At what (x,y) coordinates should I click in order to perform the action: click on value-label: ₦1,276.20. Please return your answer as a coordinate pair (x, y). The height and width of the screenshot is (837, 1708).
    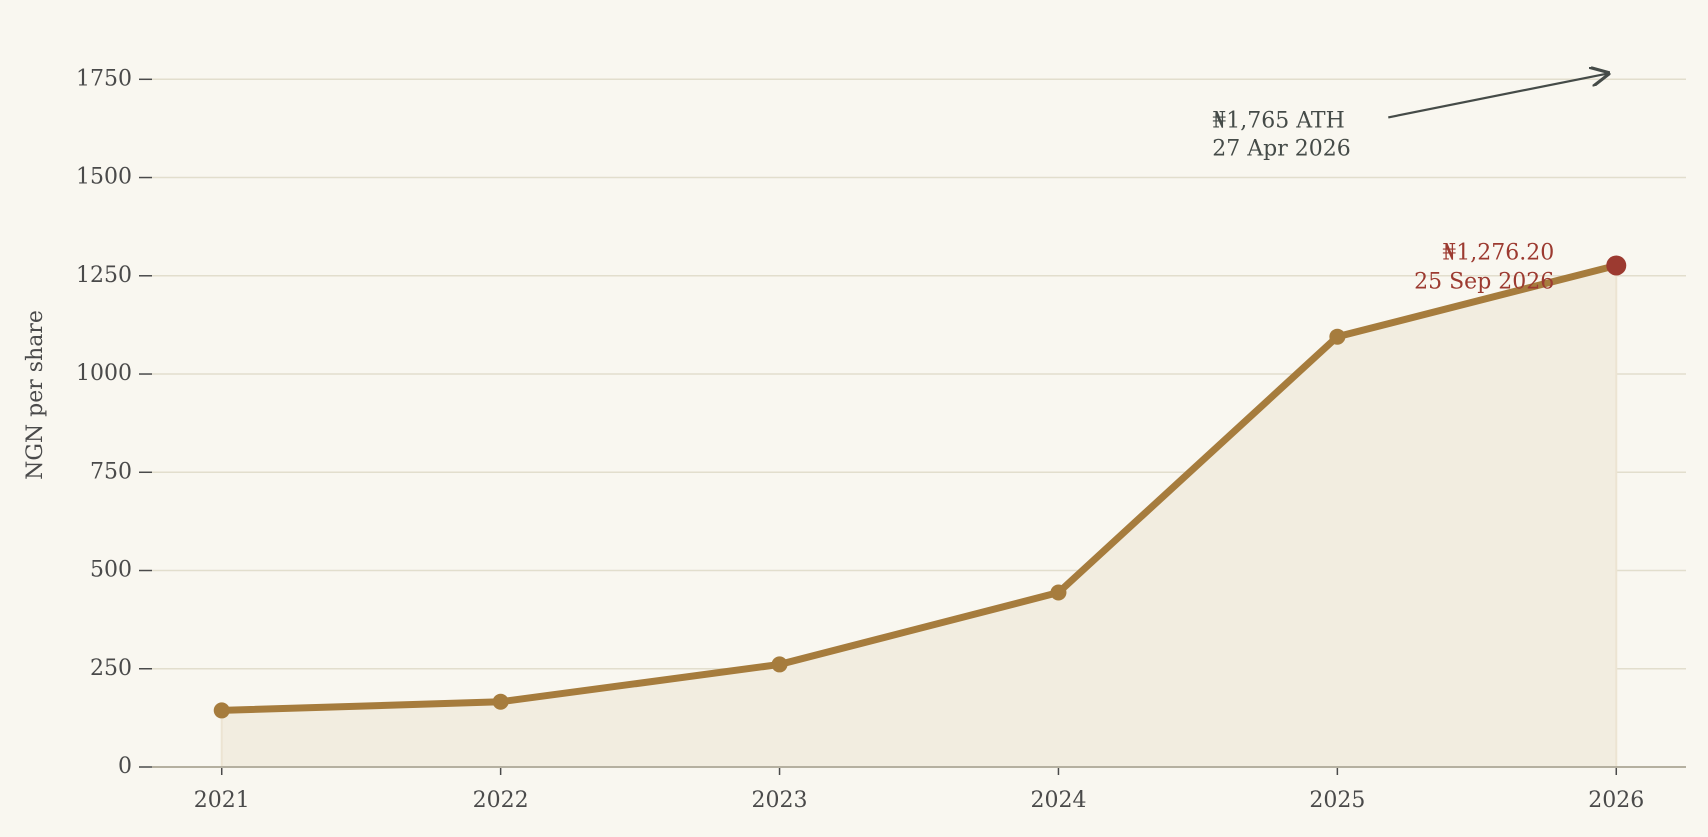
    Looking at the image, I should click on (1498, 252).